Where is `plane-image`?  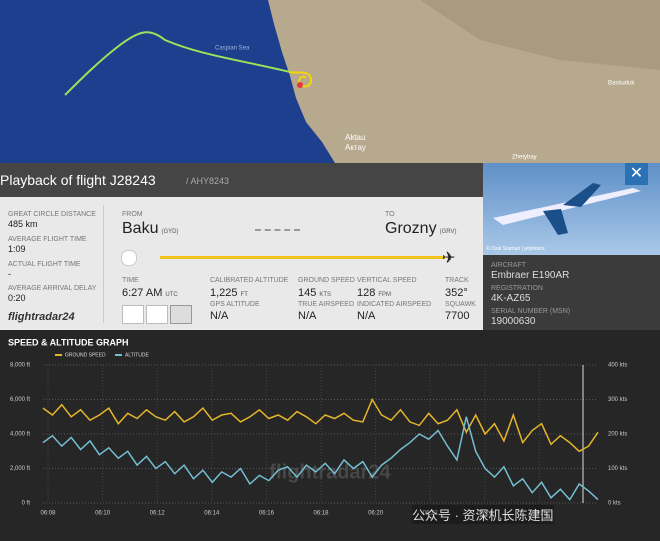
plane-image is located at coordinates (567, 209).